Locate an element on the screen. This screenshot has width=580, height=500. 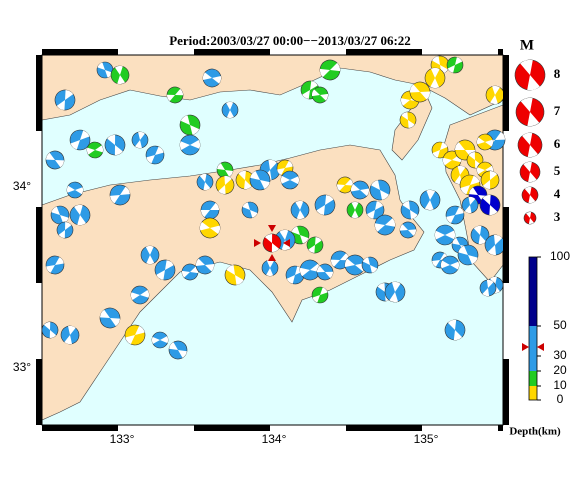
lat-label: 33° is located at coordinates (22, 367).